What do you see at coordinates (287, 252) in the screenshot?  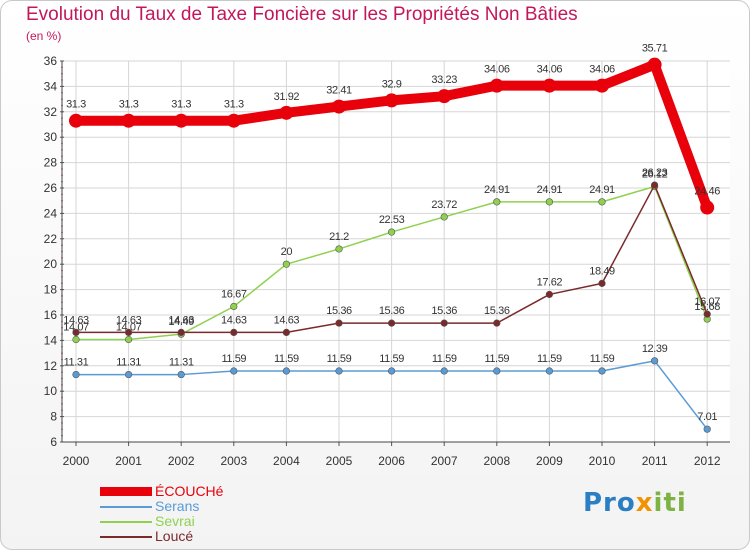 I see `data-label-2: 20` at bounding box center [287, 252].